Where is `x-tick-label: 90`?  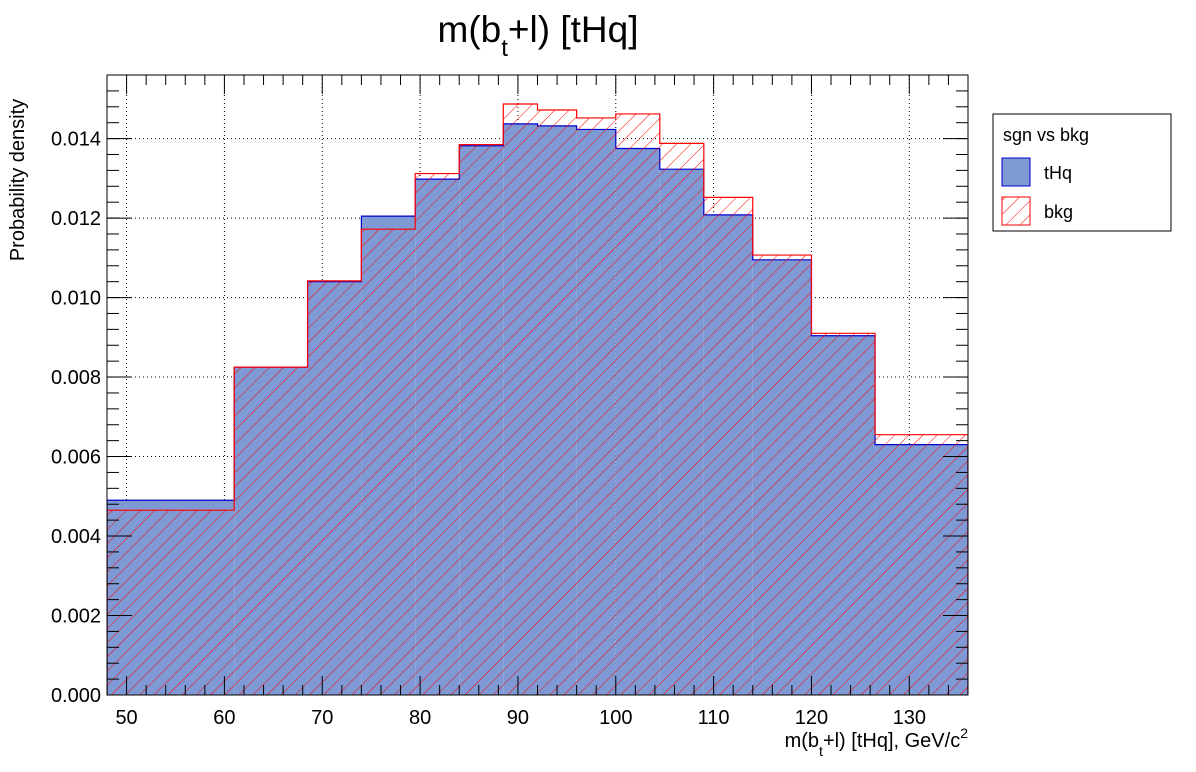
x-tick-label: 90 is located at coordinates (518, 718).